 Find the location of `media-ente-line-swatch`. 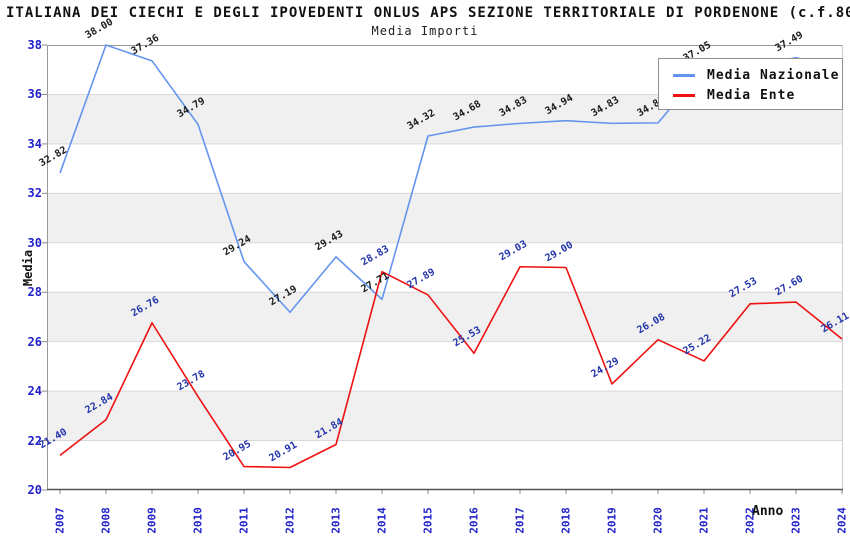

media-ente-line-swatch is located at coordinates (684, 95).